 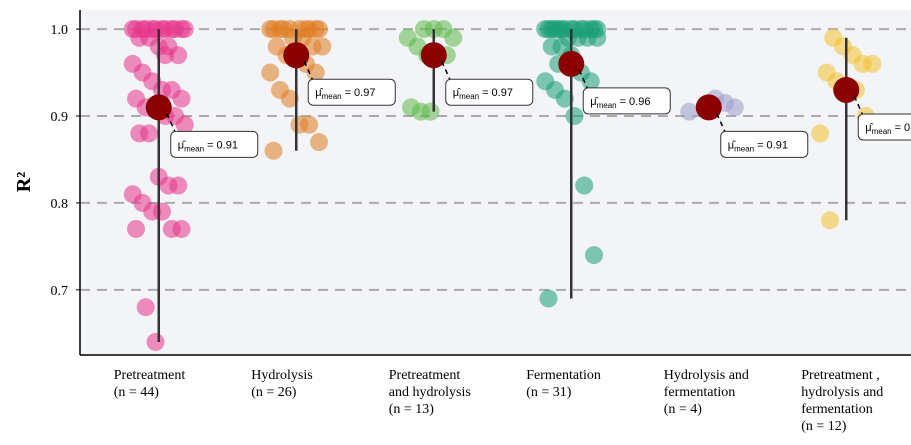 I want to click on mean-label: μ̂mean=0.93, so click(x=884, y=127).